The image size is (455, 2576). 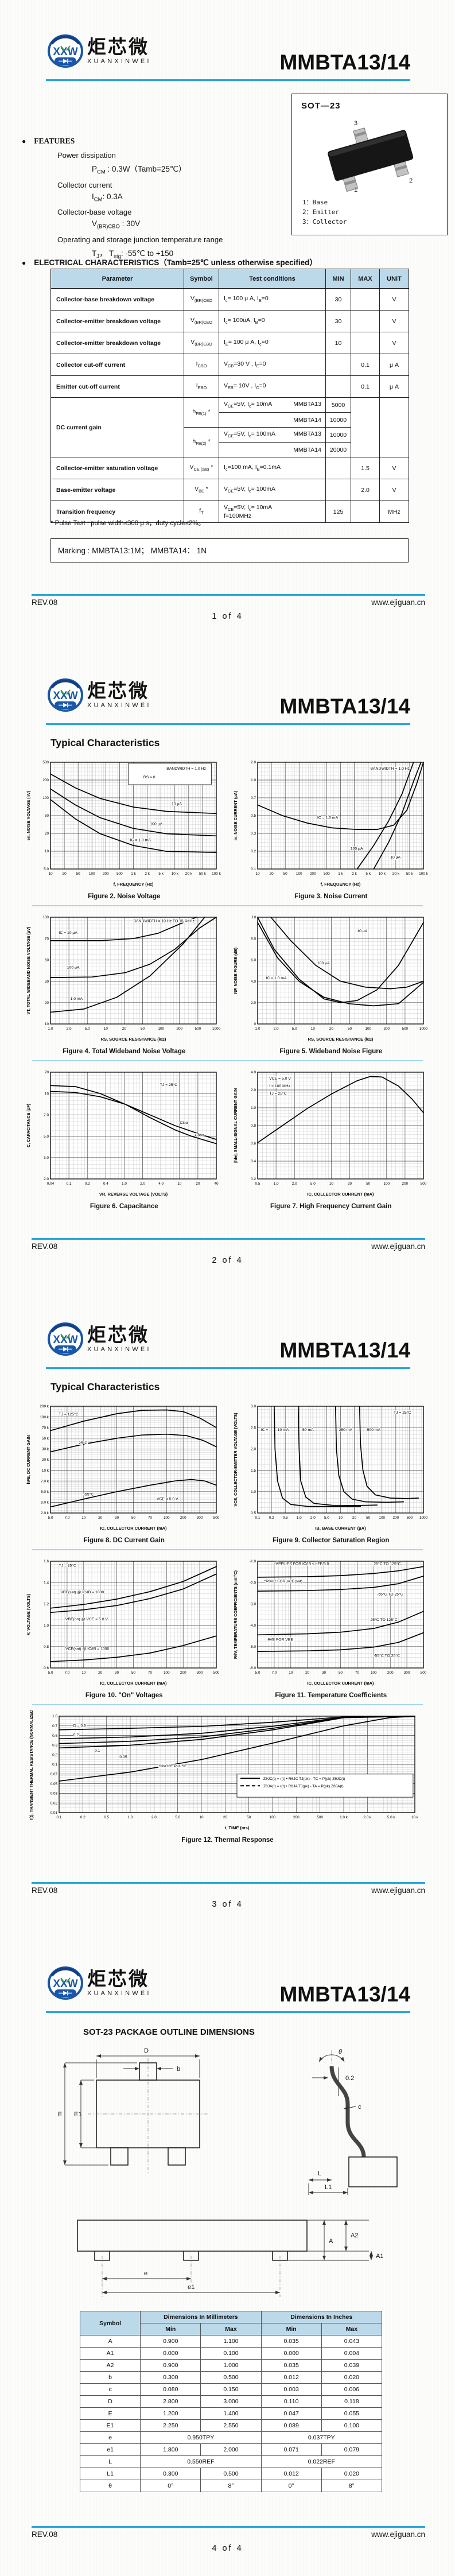 What do you see at coordinates (46, 1605) in the screenshot?
I see `svg-text: 1.2` at bounding box center [46, 1605].